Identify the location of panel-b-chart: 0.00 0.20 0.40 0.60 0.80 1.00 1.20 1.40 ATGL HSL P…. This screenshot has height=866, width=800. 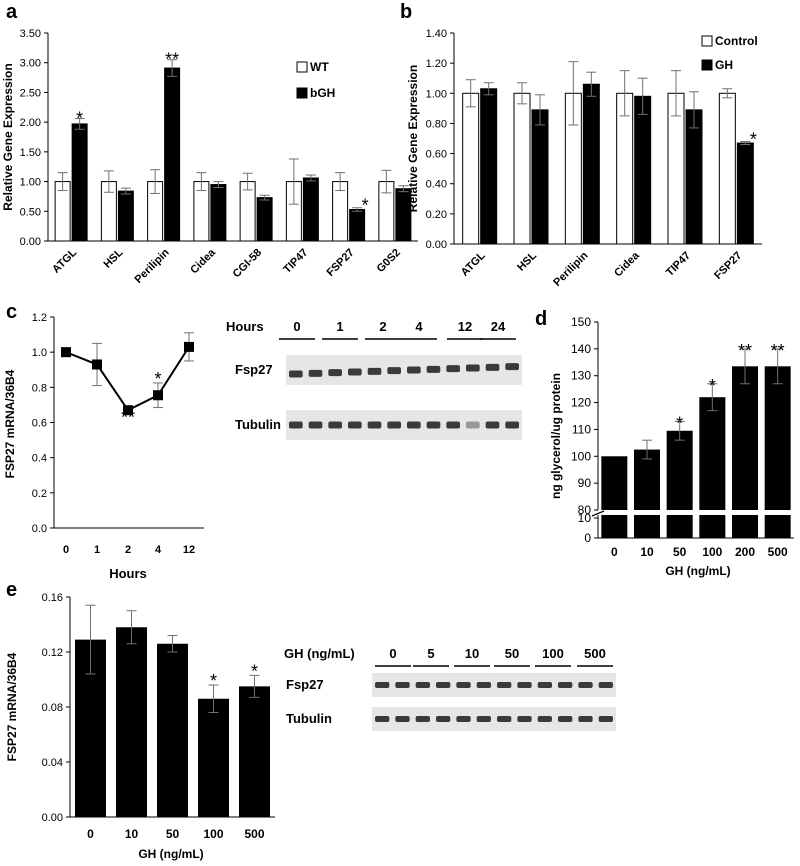
(584, 158).